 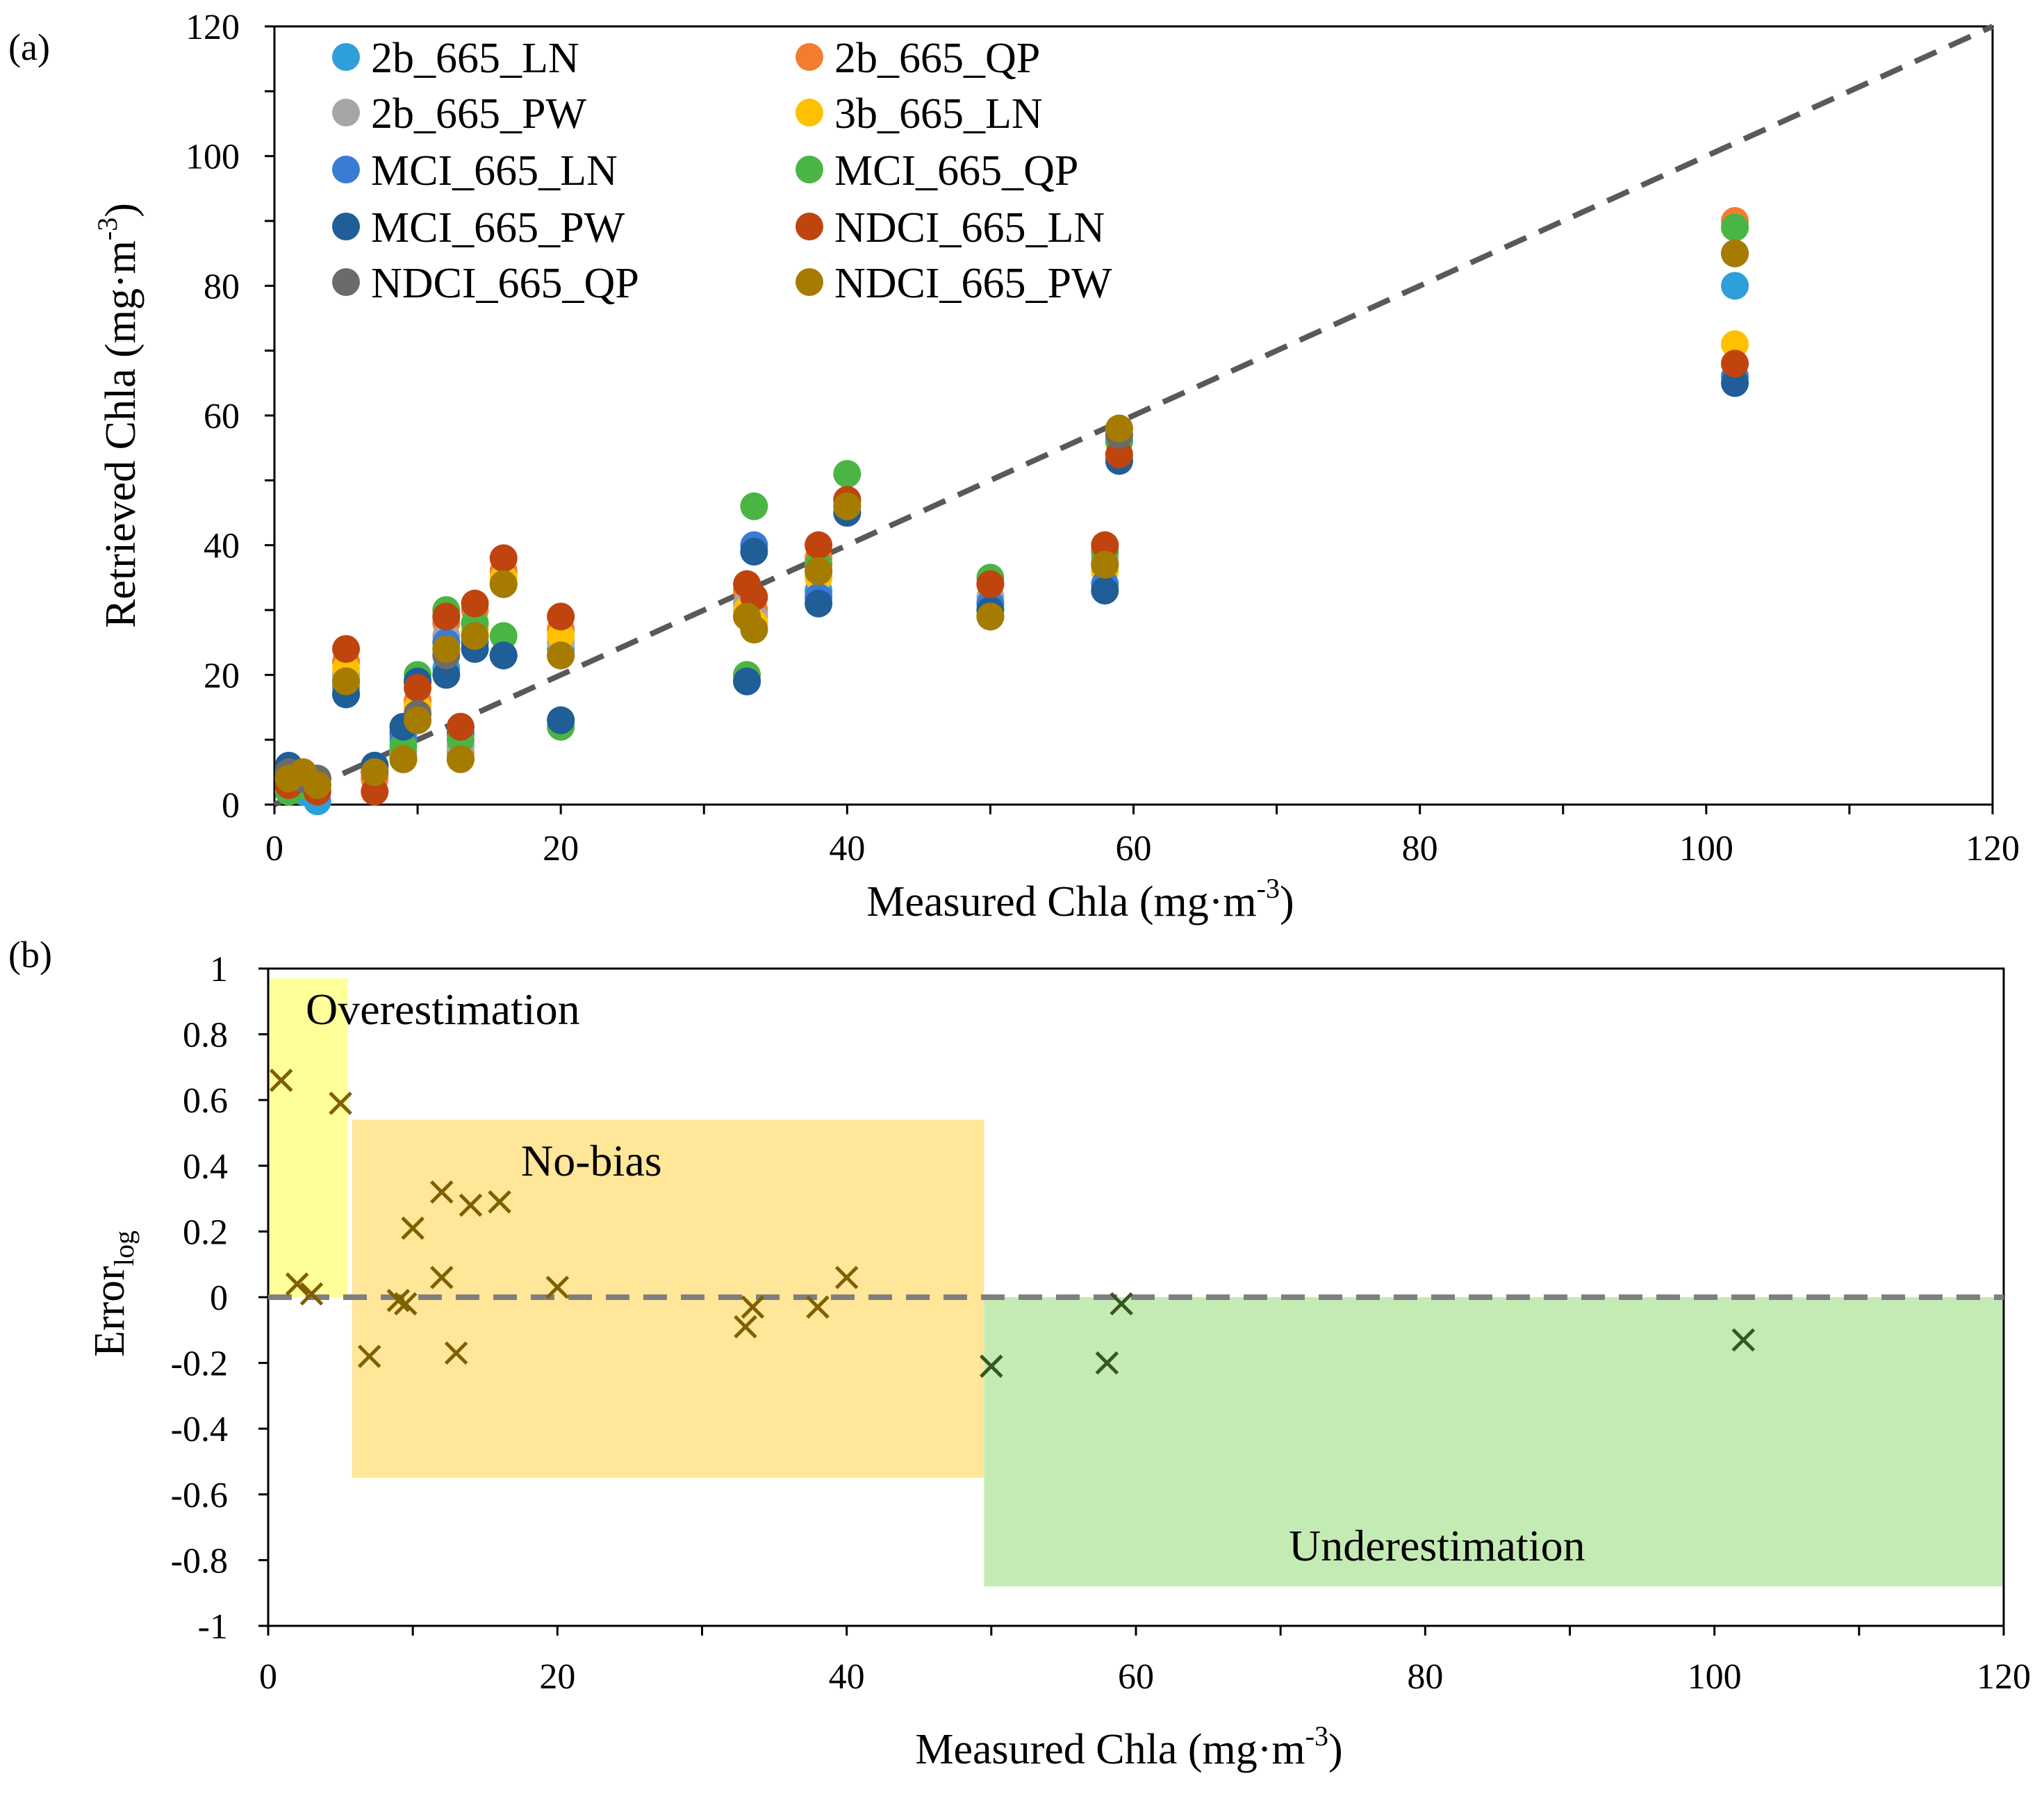 What do you see at coordinates (346, 57) in the screenshot?
I see `legend-marker-2b_665_LN` at bounding box center [346, 57].